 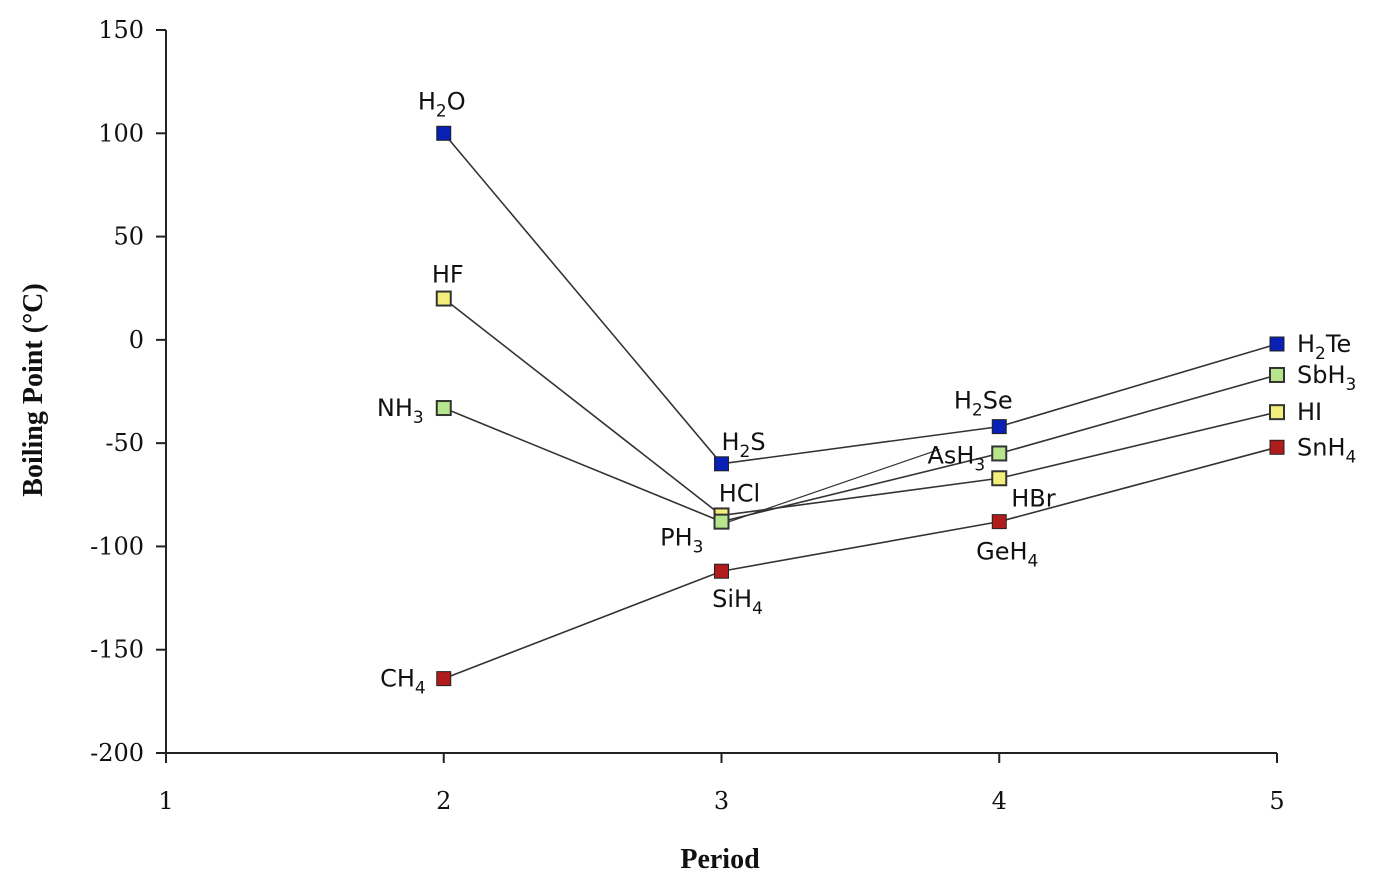 What do you see at coordinates (448, 275) in the screenshot?
I see `point-label: HF` at bounding box center [448, 275].